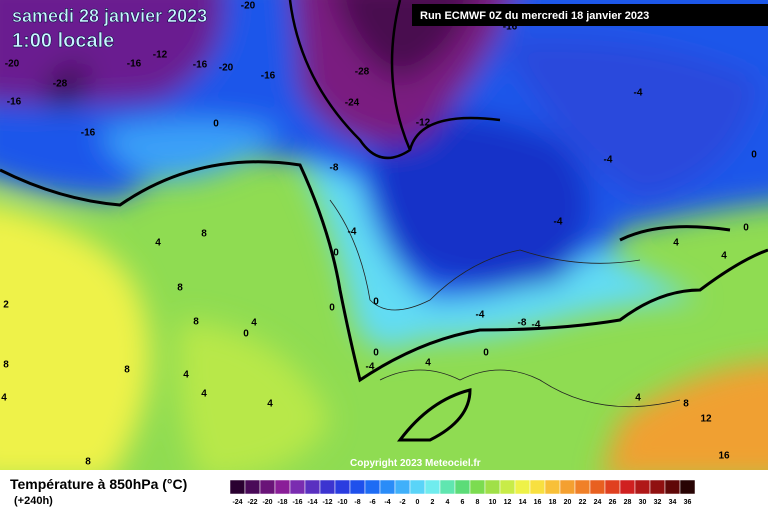 The image size is (768, 512). What do you see at coordinates (372, 502) in the screenshot?
I see `scale-label: -6` at bounding box center [372, 502].